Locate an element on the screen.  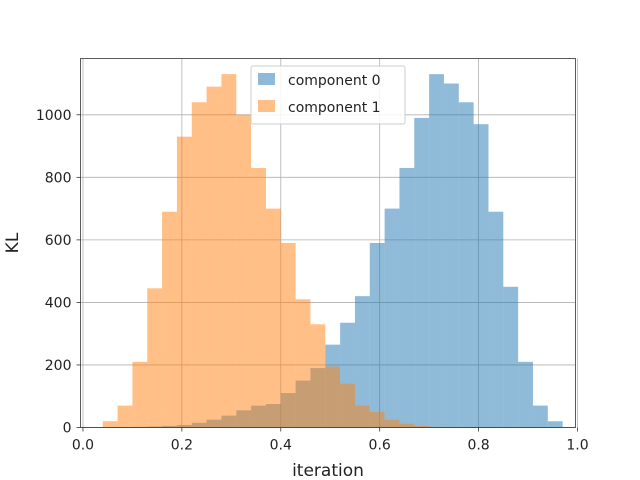
x-axis-label: iteration is located at coordinates (328, 470).